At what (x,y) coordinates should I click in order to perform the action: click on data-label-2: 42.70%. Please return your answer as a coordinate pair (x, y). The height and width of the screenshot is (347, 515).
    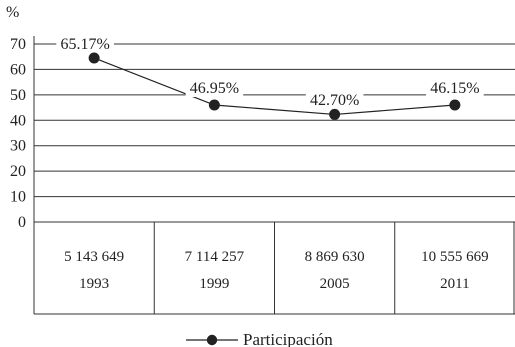
    Looking at the image, I should click on (334, 100).